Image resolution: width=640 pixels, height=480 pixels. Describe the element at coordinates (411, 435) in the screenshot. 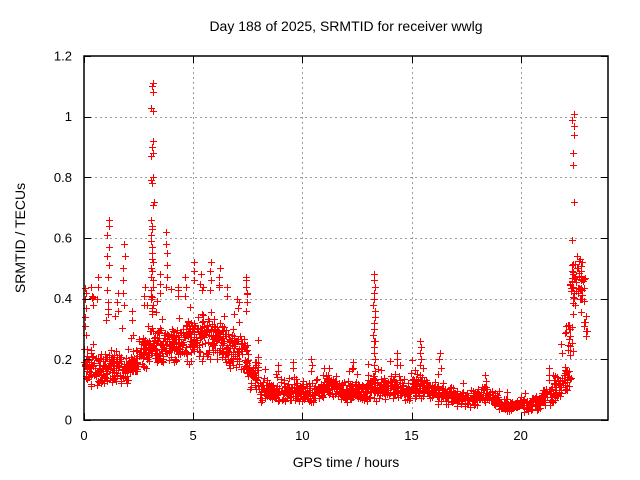

I see `x-tick-label: 15` at that location.